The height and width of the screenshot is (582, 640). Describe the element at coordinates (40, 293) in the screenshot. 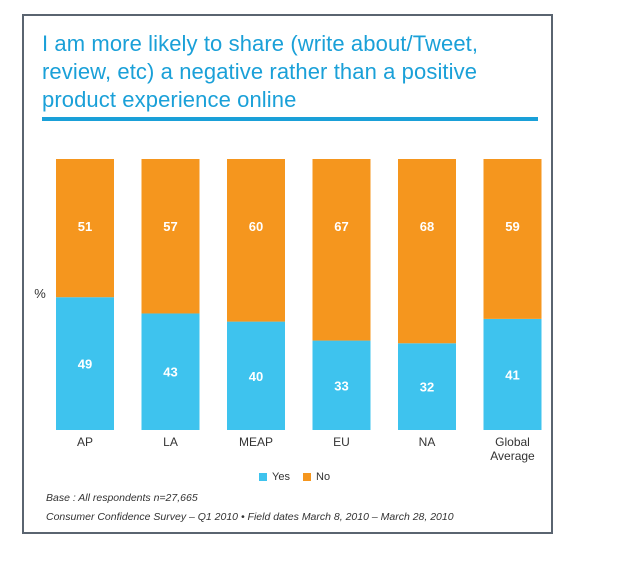

I see `y-axis-label: %` at that location.